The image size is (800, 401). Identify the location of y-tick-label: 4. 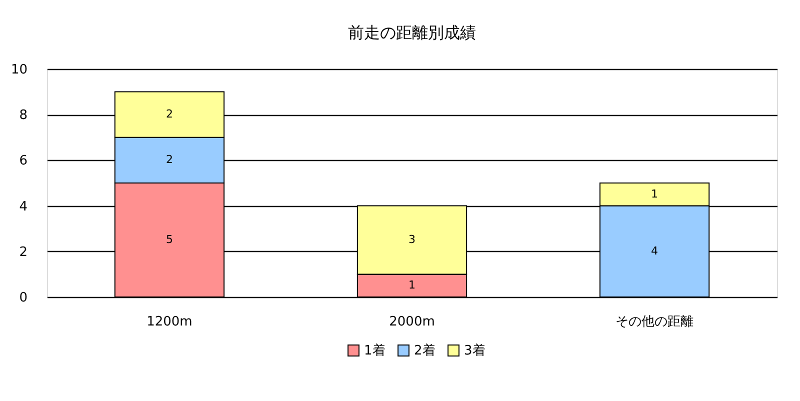
(23, 206).